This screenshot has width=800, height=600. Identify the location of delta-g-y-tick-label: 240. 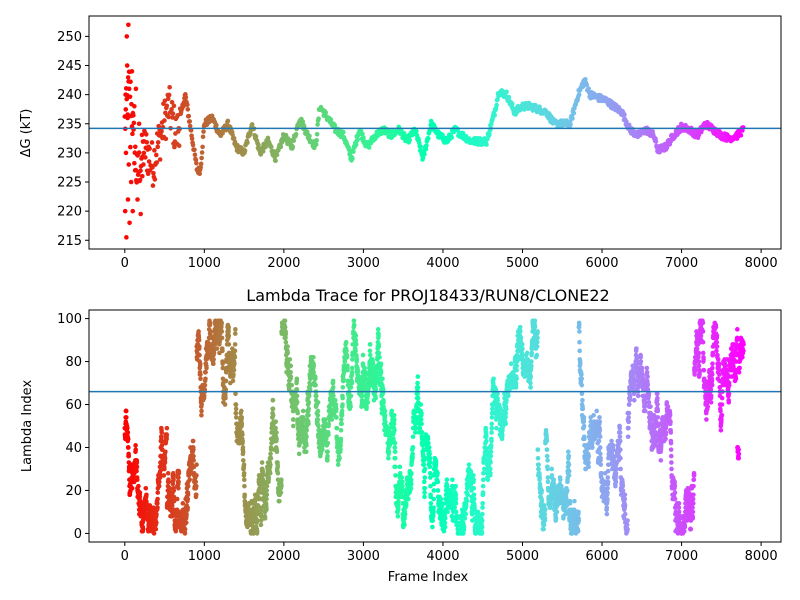
(69, 95).